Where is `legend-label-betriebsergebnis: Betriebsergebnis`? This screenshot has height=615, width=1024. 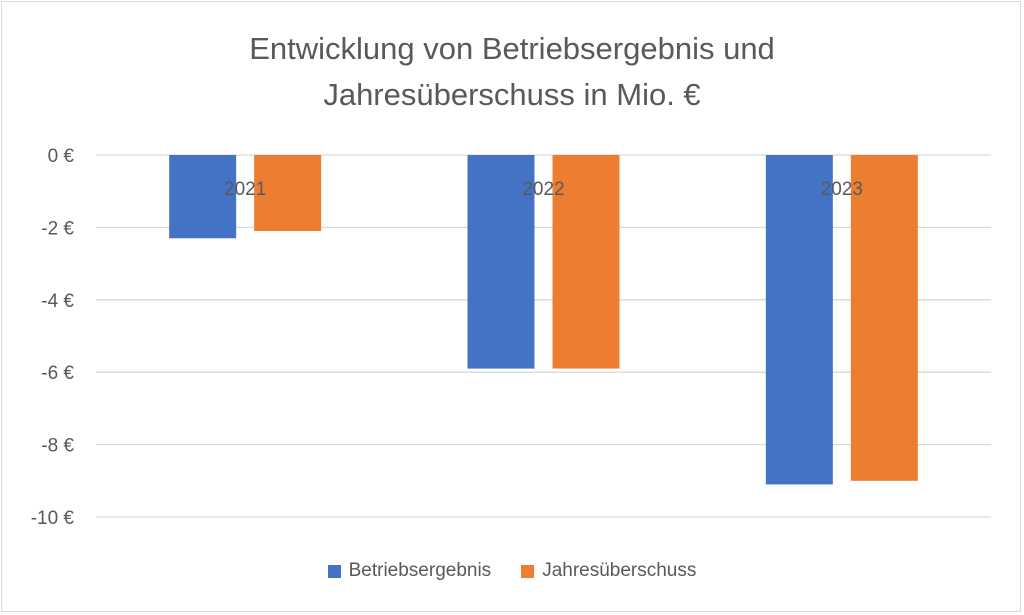 legend-label-betriebsergebnis: Betriebsergebnis is located at coordinates (420, 570).